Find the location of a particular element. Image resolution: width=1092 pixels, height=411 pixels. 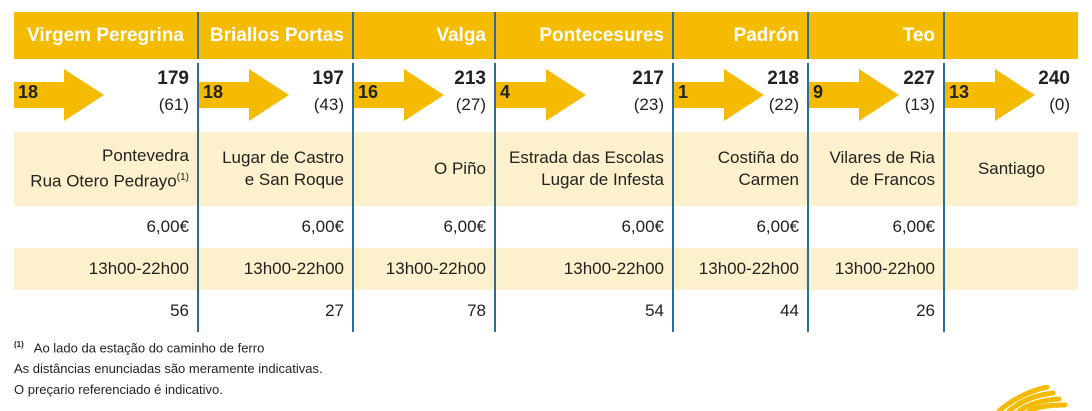

header-label: Briallos Portas is located at coordinates (276, 35).